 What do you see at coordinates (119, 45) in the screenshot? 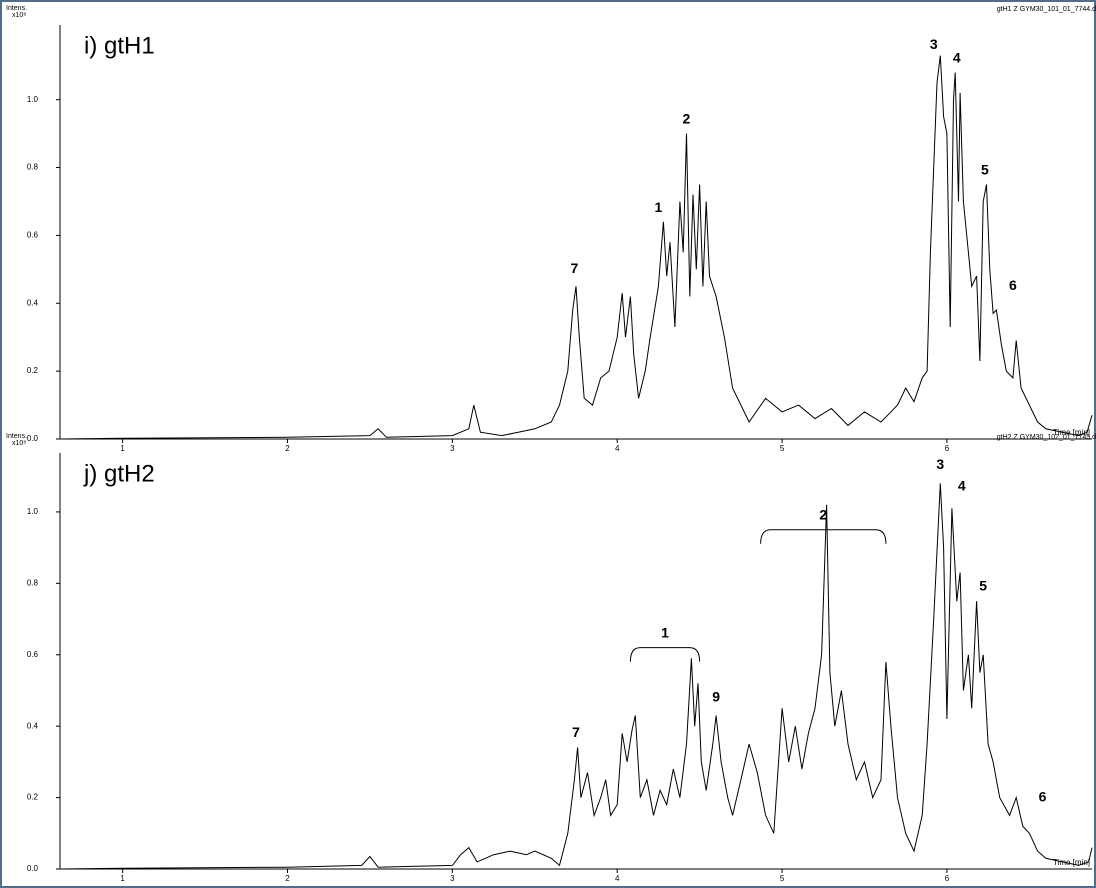
I see `panel-label: i) gtH1` at bounding box center [119, 45].